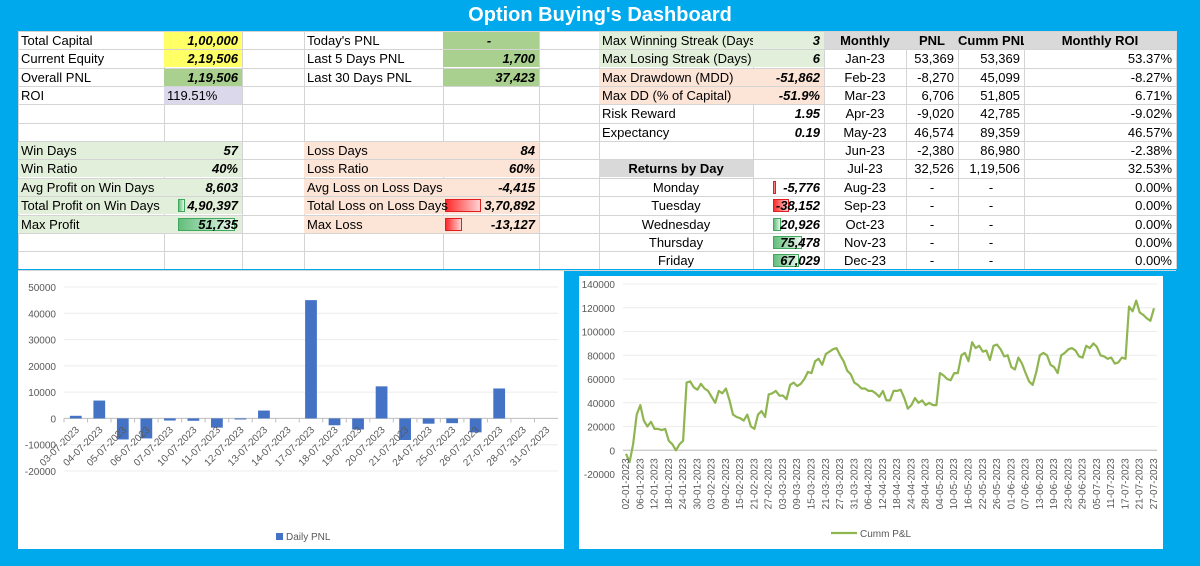  What do you see at coordinates (932, 168) in the screenshot?
I see `monthly-cell-6-1: 32,526` at bounding box center [932, 168].